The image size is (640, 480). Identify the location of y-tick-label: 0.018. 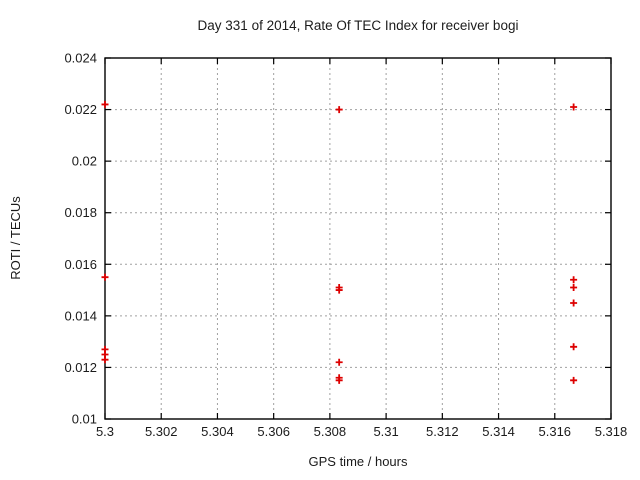
(80, 212).